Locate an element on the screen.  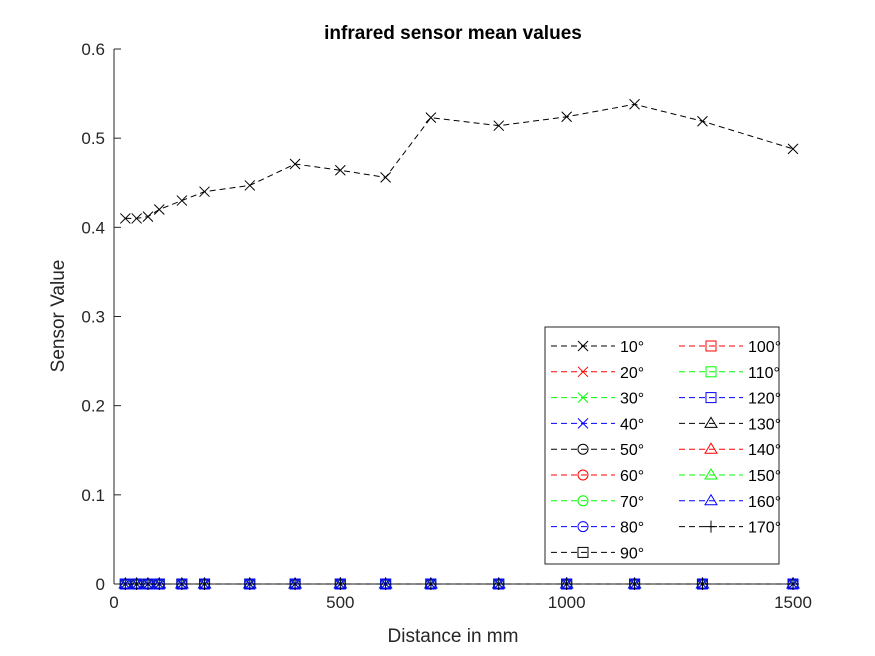
x-tick-label: 500 is located at coordinates (340, 602).